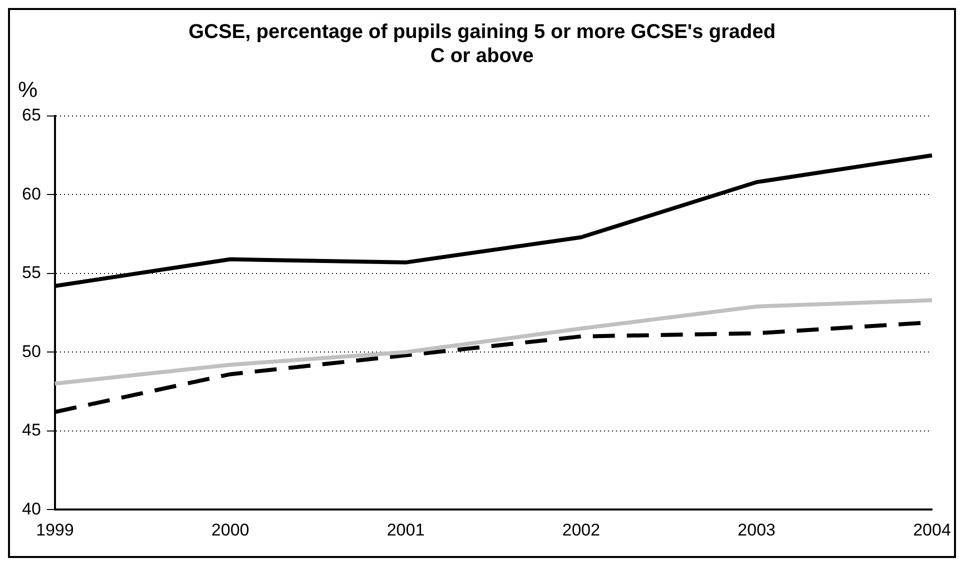 This screenshot has width=964, height=566. Describe the element at coordinates (405, 530) in the screenshot. I see `x-tick-label: 2001` at that location.